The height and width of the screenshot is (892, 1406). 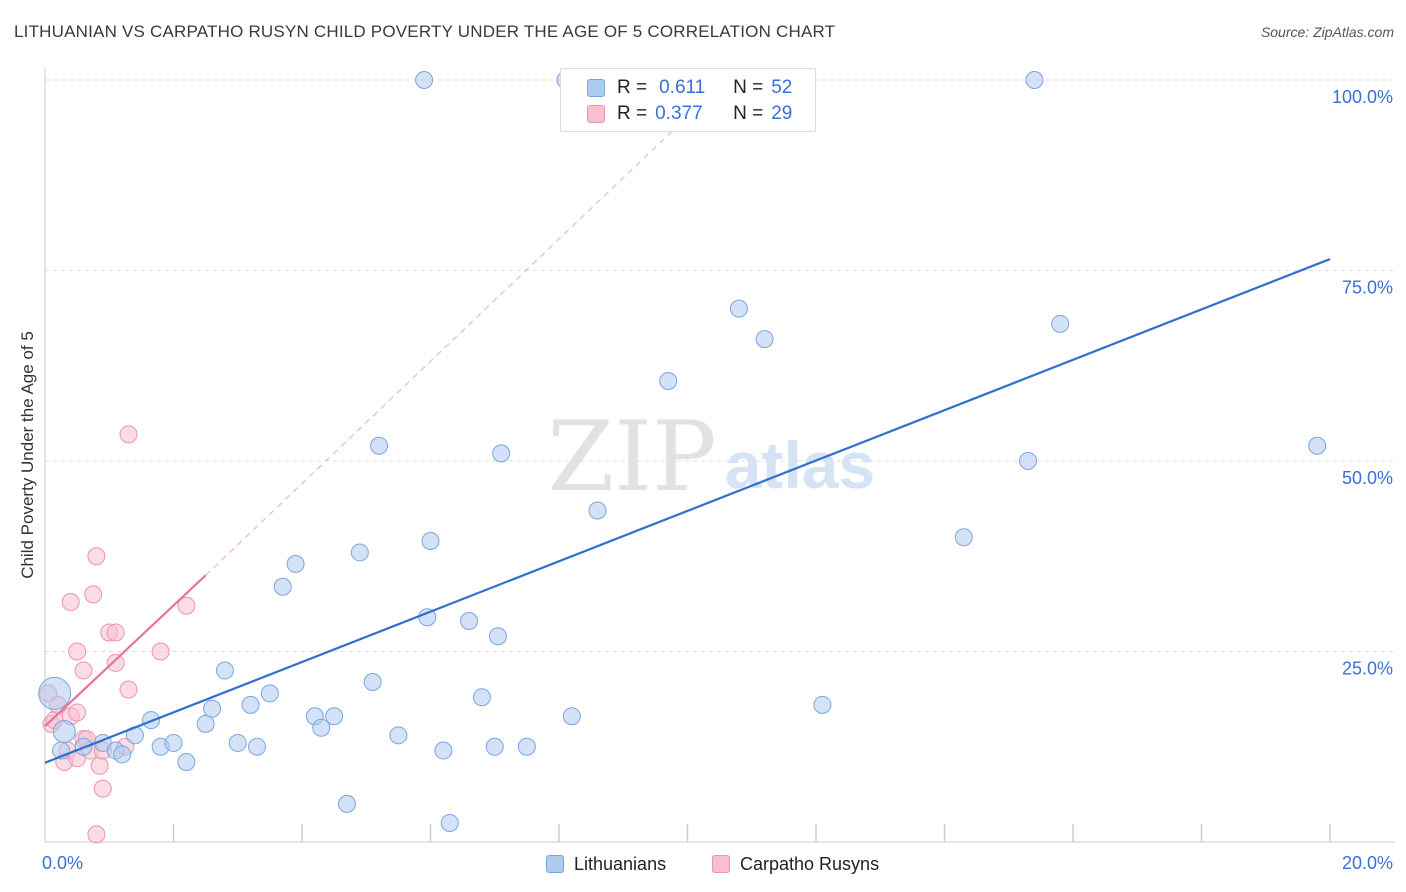 What do you see at coordinates (125, 650) in the screenshot?
I see `carpatho-rusyns-trend-line` at bounding box center [125, 650].